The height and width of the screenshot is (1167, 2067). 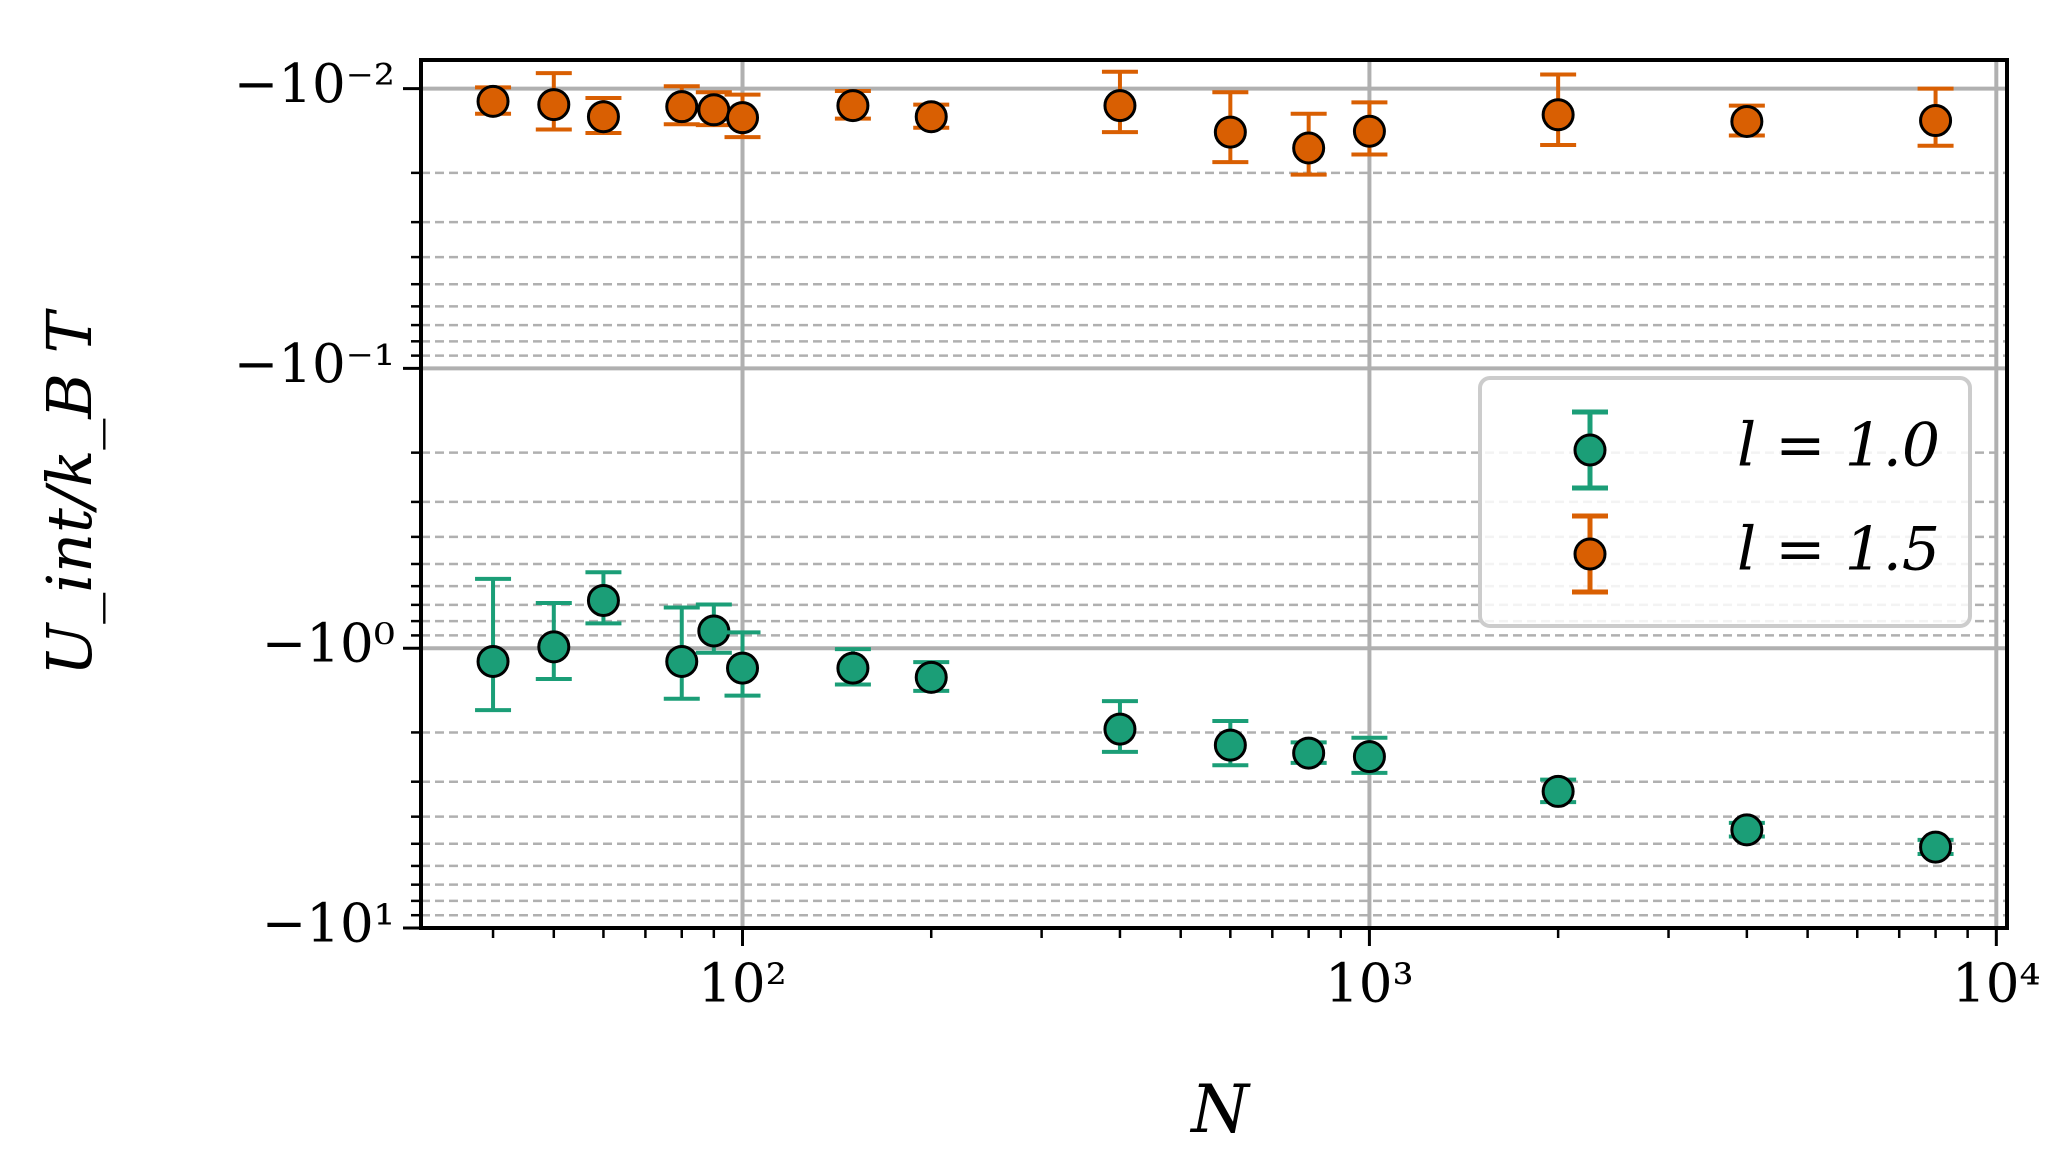 What do you see at coordinates (1369, 984) in the screenshot?
I see `x-tick-label: 10³` at bounding box center [1369, 984].